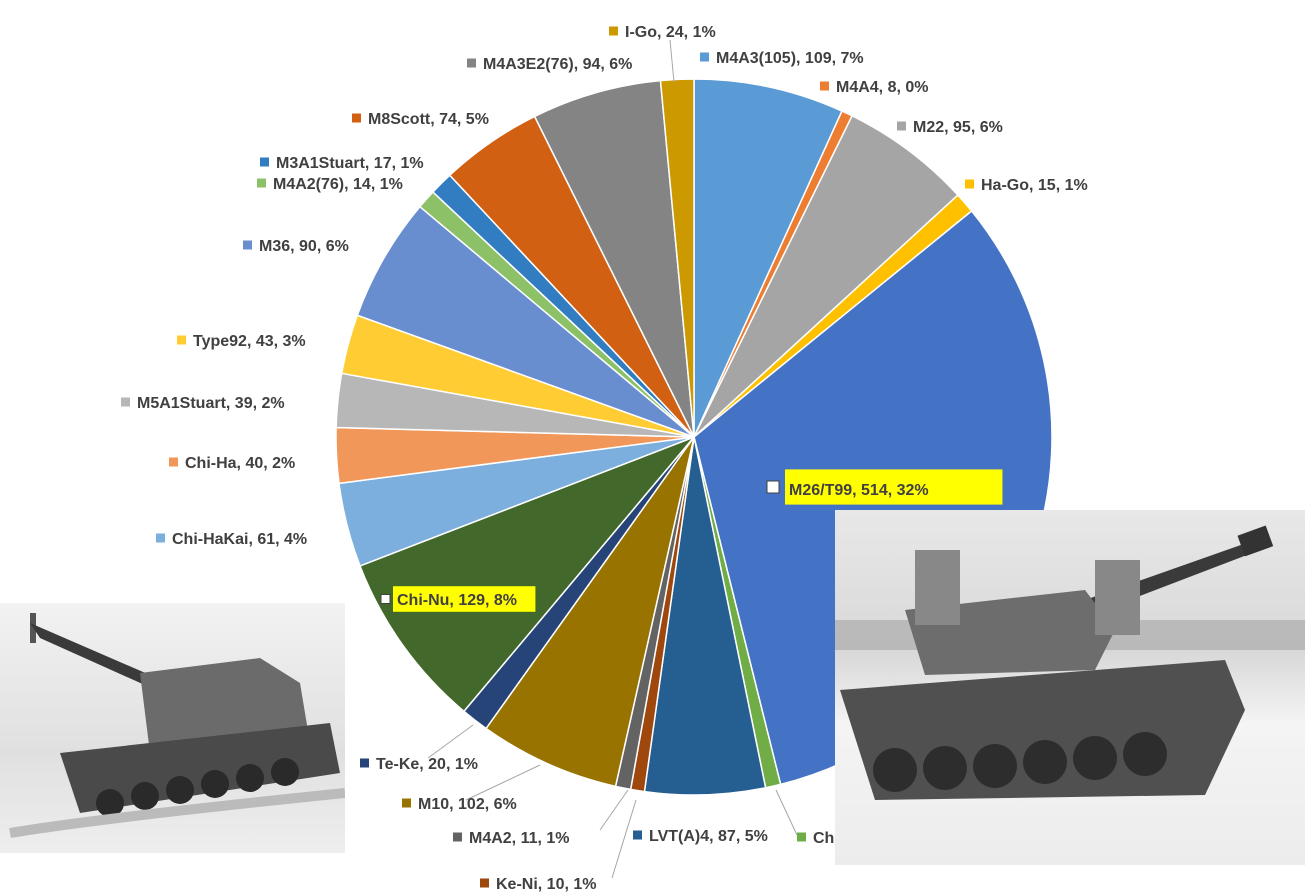 Image resolution: width=1314 pixels, height=896 pixels. What do you see at coordinates (457, 837) in the screenshot?
I see `legend-key-m4a2` at bounding box center [457, 837].